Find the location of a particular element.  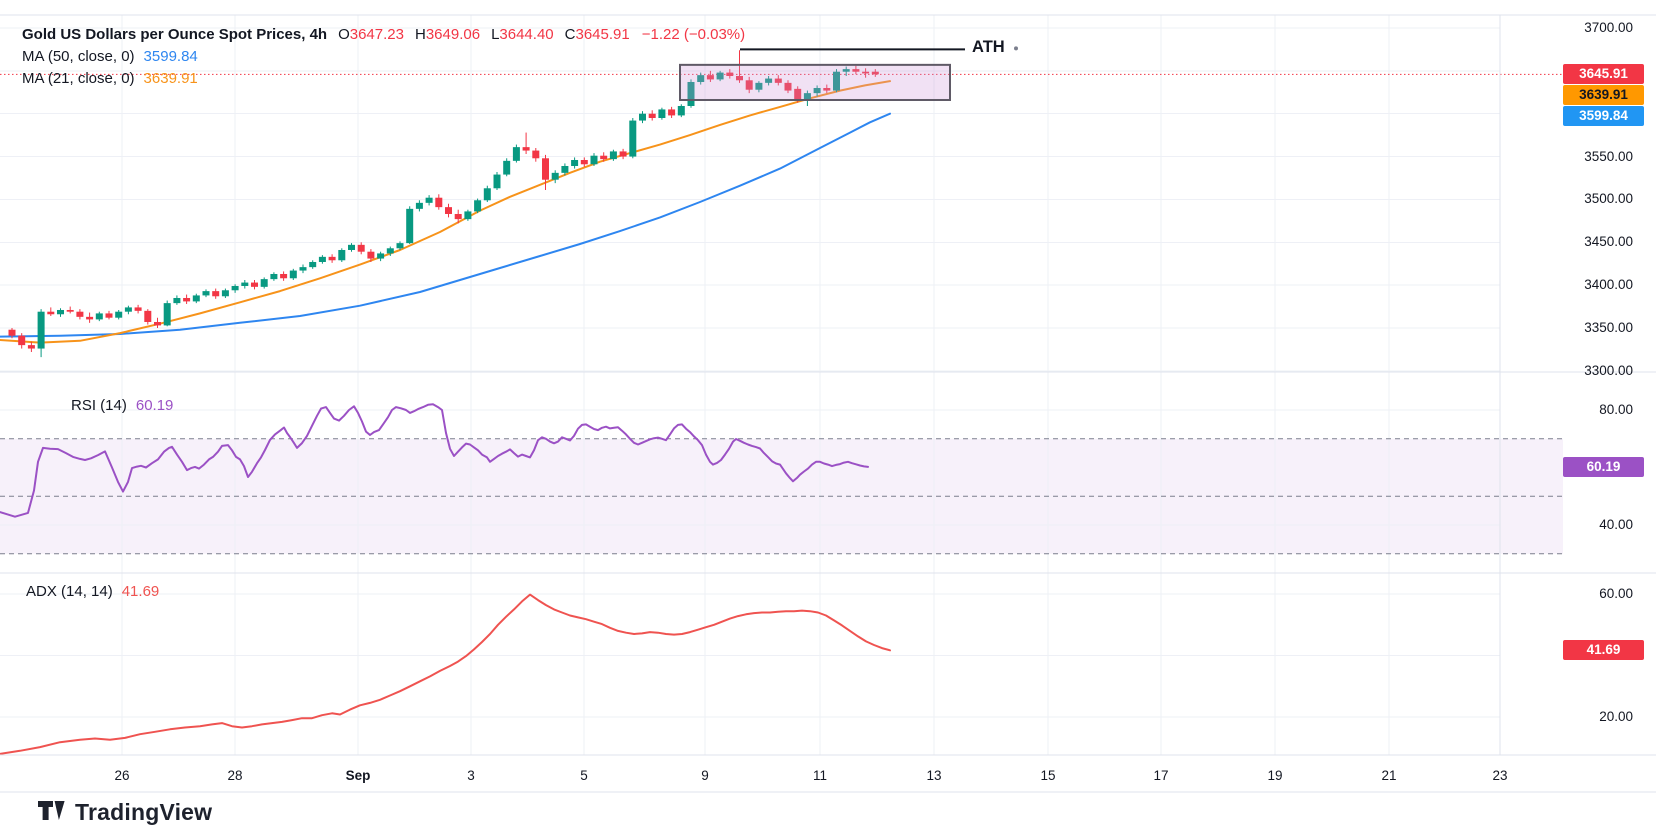

adx-value: 41.69 is located at coordinates (140, 591).